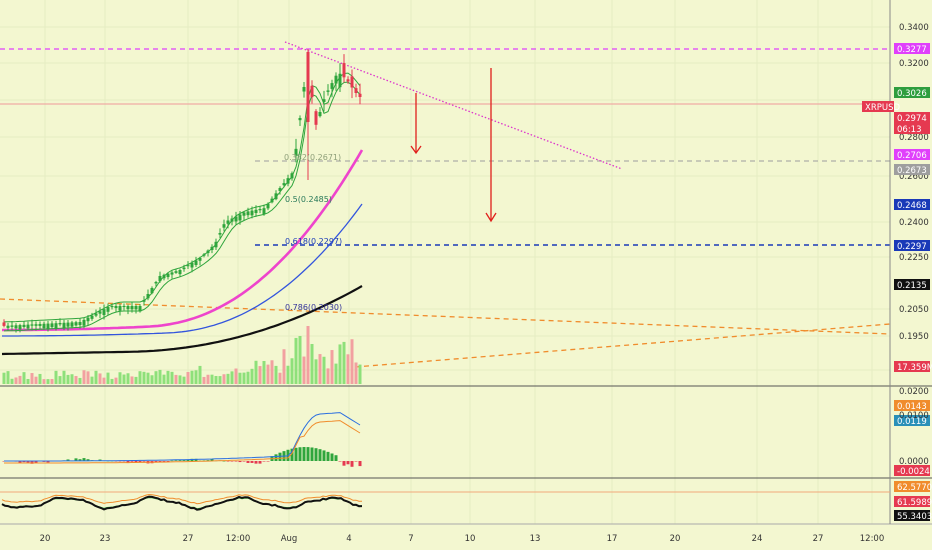 This screenshot has width=932, height=550. Describe the element at coordinates (914, 416) in the screenshot. I see `macd-tick-label: 0.0100` at that location.